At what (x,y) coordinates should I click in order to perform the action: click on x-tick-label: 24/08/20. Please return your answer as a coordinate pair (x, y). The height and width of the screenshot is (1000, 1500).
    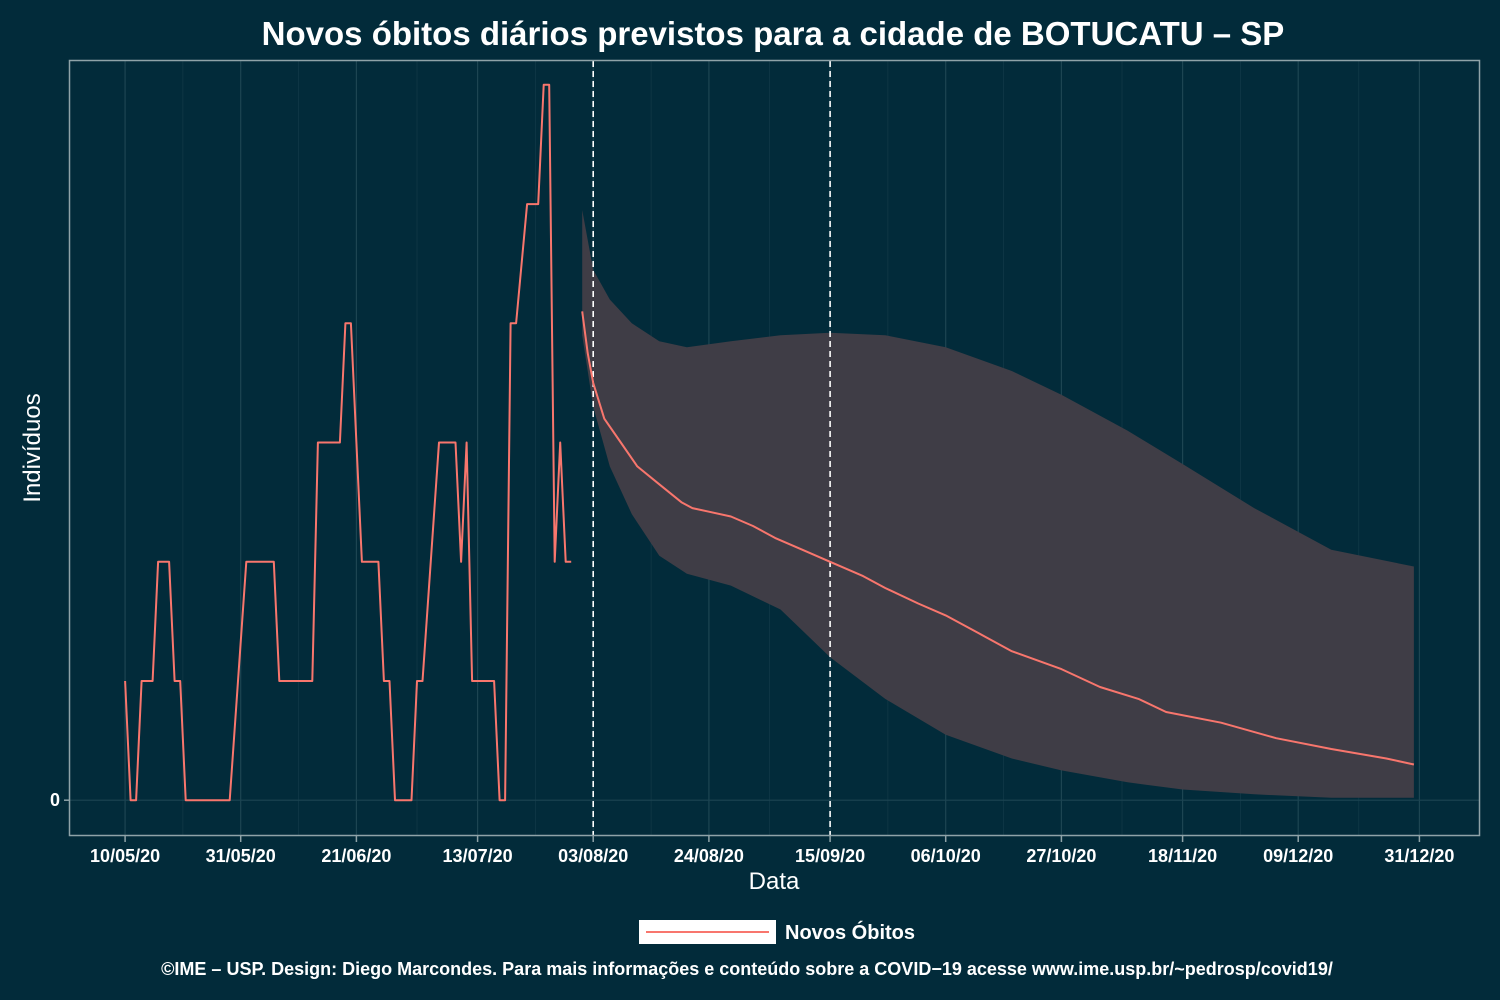
    Looking at the image, I should click on (709, 856).